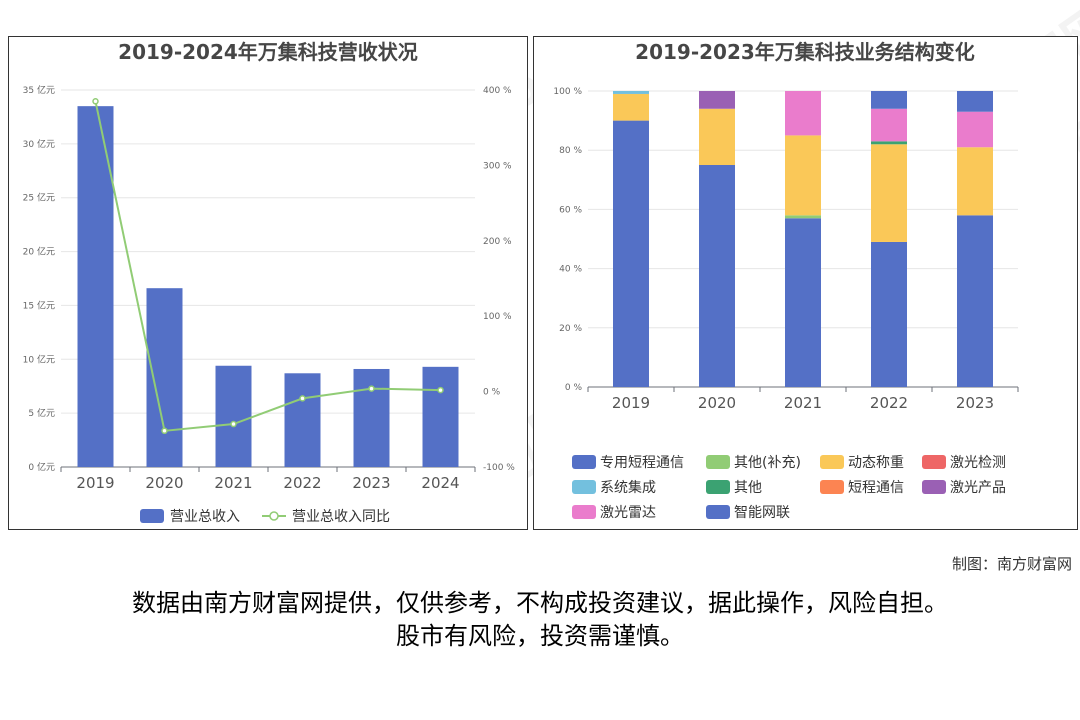  What do you see at coordinates (497, 242) in the screenshot?
I see `right-axis-tick-label: 200 %` at bounding box center [497, 242].